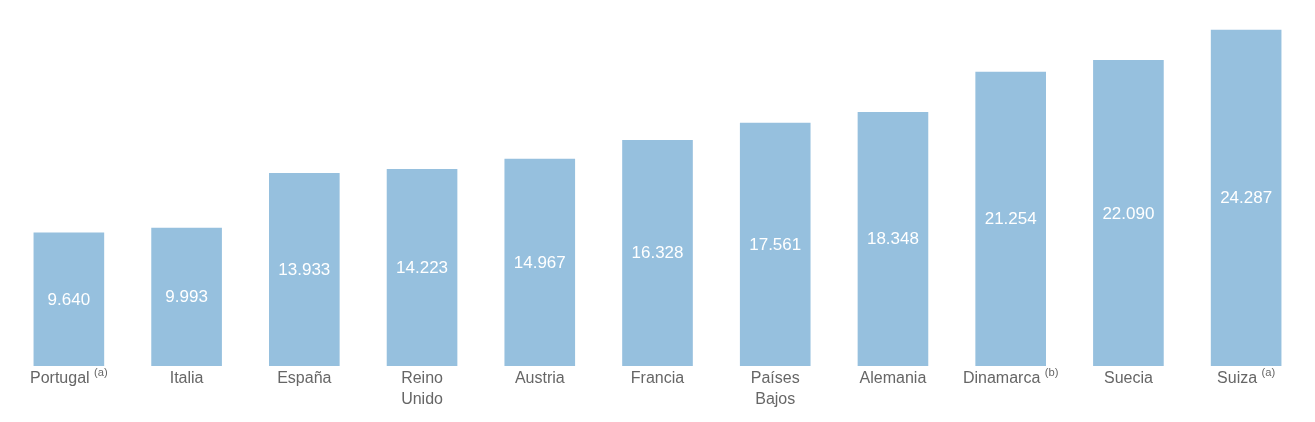 This screenshot has height=422, width=1315. Describe the element at coordinates (539, 377) in the screenshot. I see `x-tick-label: Austria` at that location.